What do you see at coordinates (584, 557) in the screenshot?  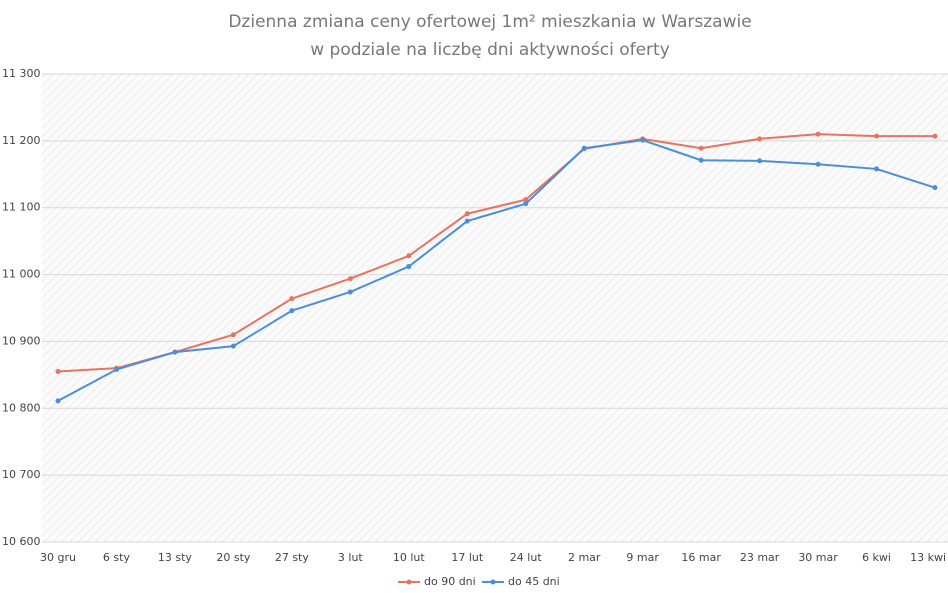 I see `x-tick-label: 2 mar` at bounding box center [584, 557].